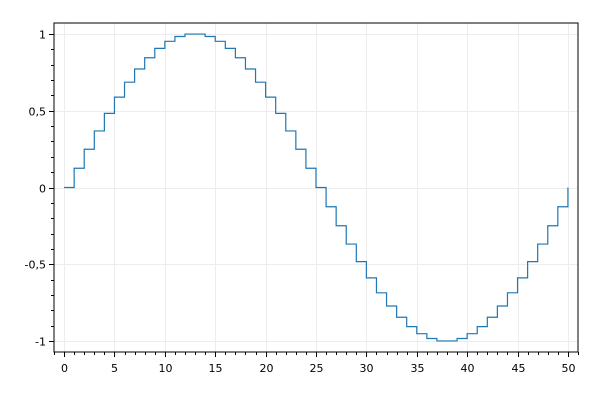  What do you see at coordinates (367, 368) in the screenshot?
I see `x-tick-label: 30` at bounding box center [367, 368].